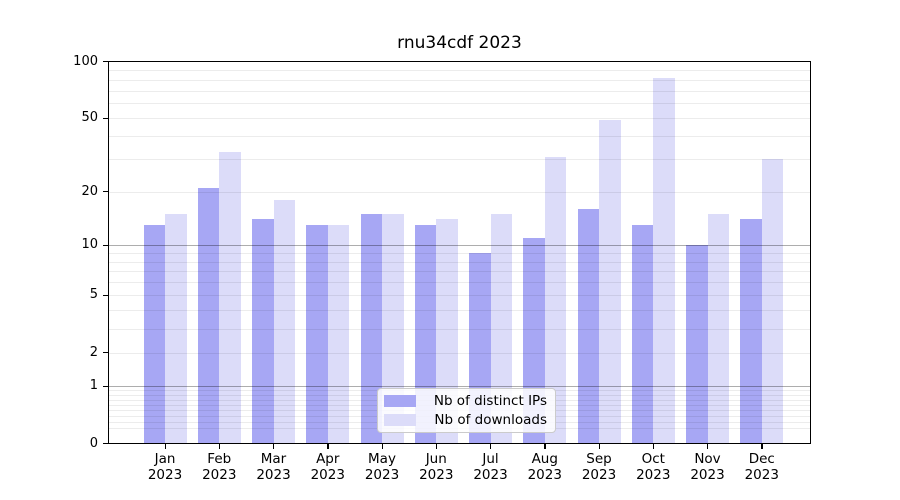  Describe the element at coordinates (219, 459) in the screenshot. I see `x-tick-month: Feb` at that location.